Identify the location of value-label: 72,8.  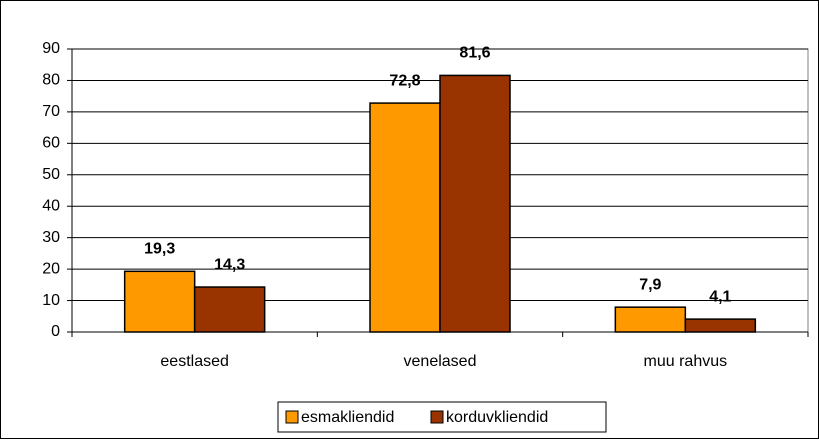
(404, 80).